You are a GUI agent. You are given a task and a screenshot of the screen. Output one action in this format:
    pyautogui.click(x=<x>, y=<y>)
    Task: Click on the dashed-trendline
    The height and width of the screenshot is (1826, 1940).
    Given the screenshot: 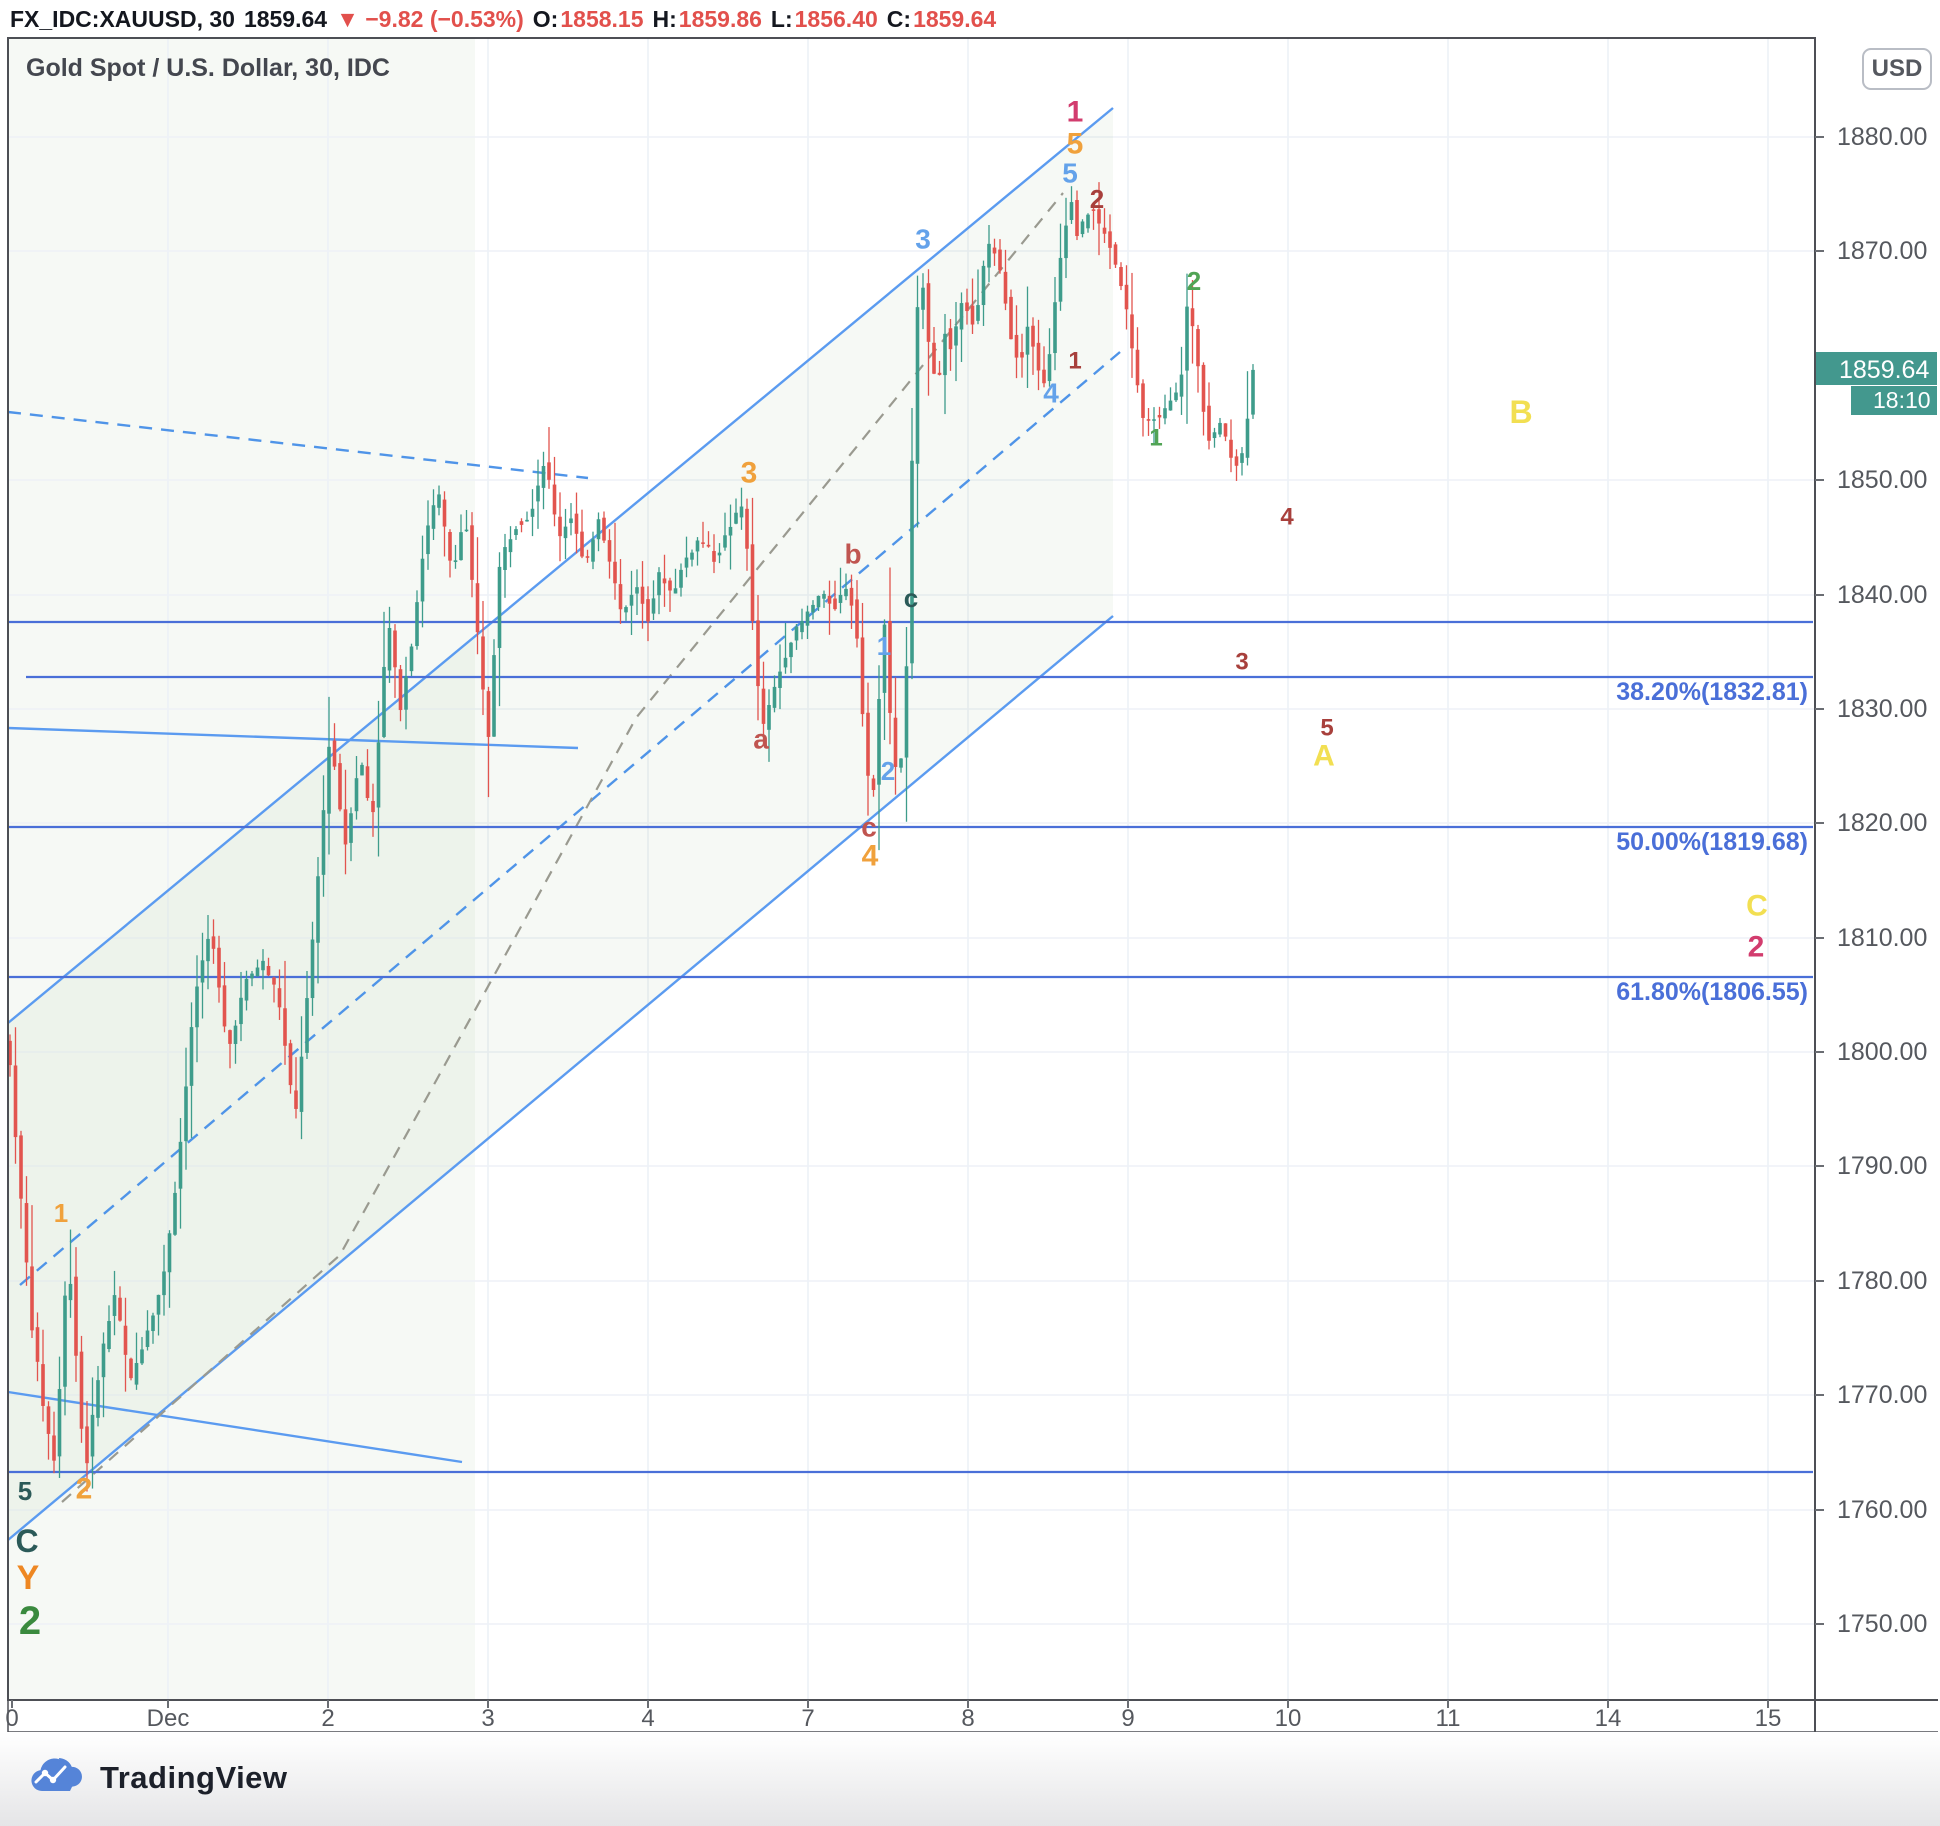 What is the action you would take?
    pyautogui.click(x=298, y=445)
    